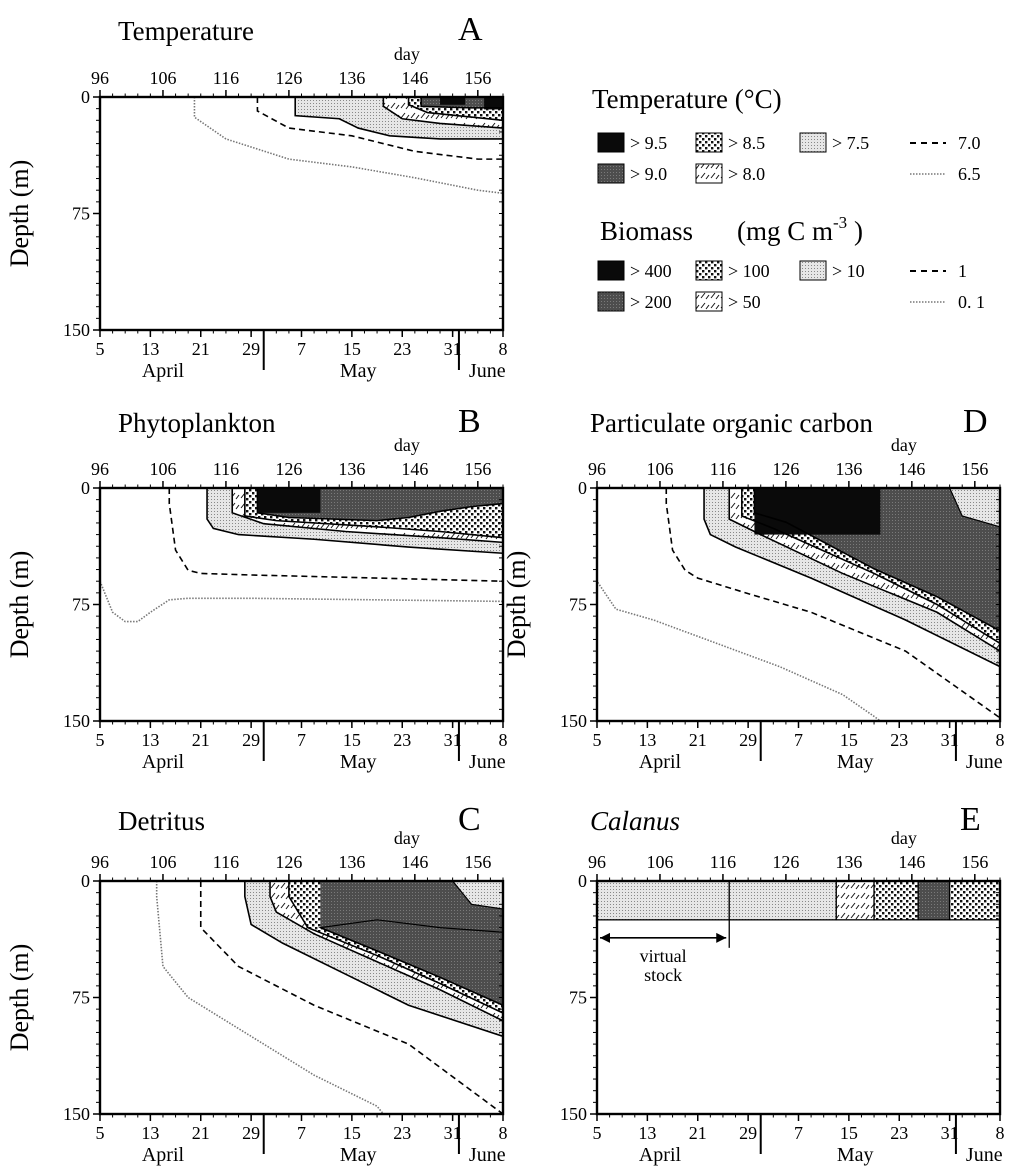 The image size is (1011, 1173). I want to click on y-tick-label-C: 75, so click(81, 998).